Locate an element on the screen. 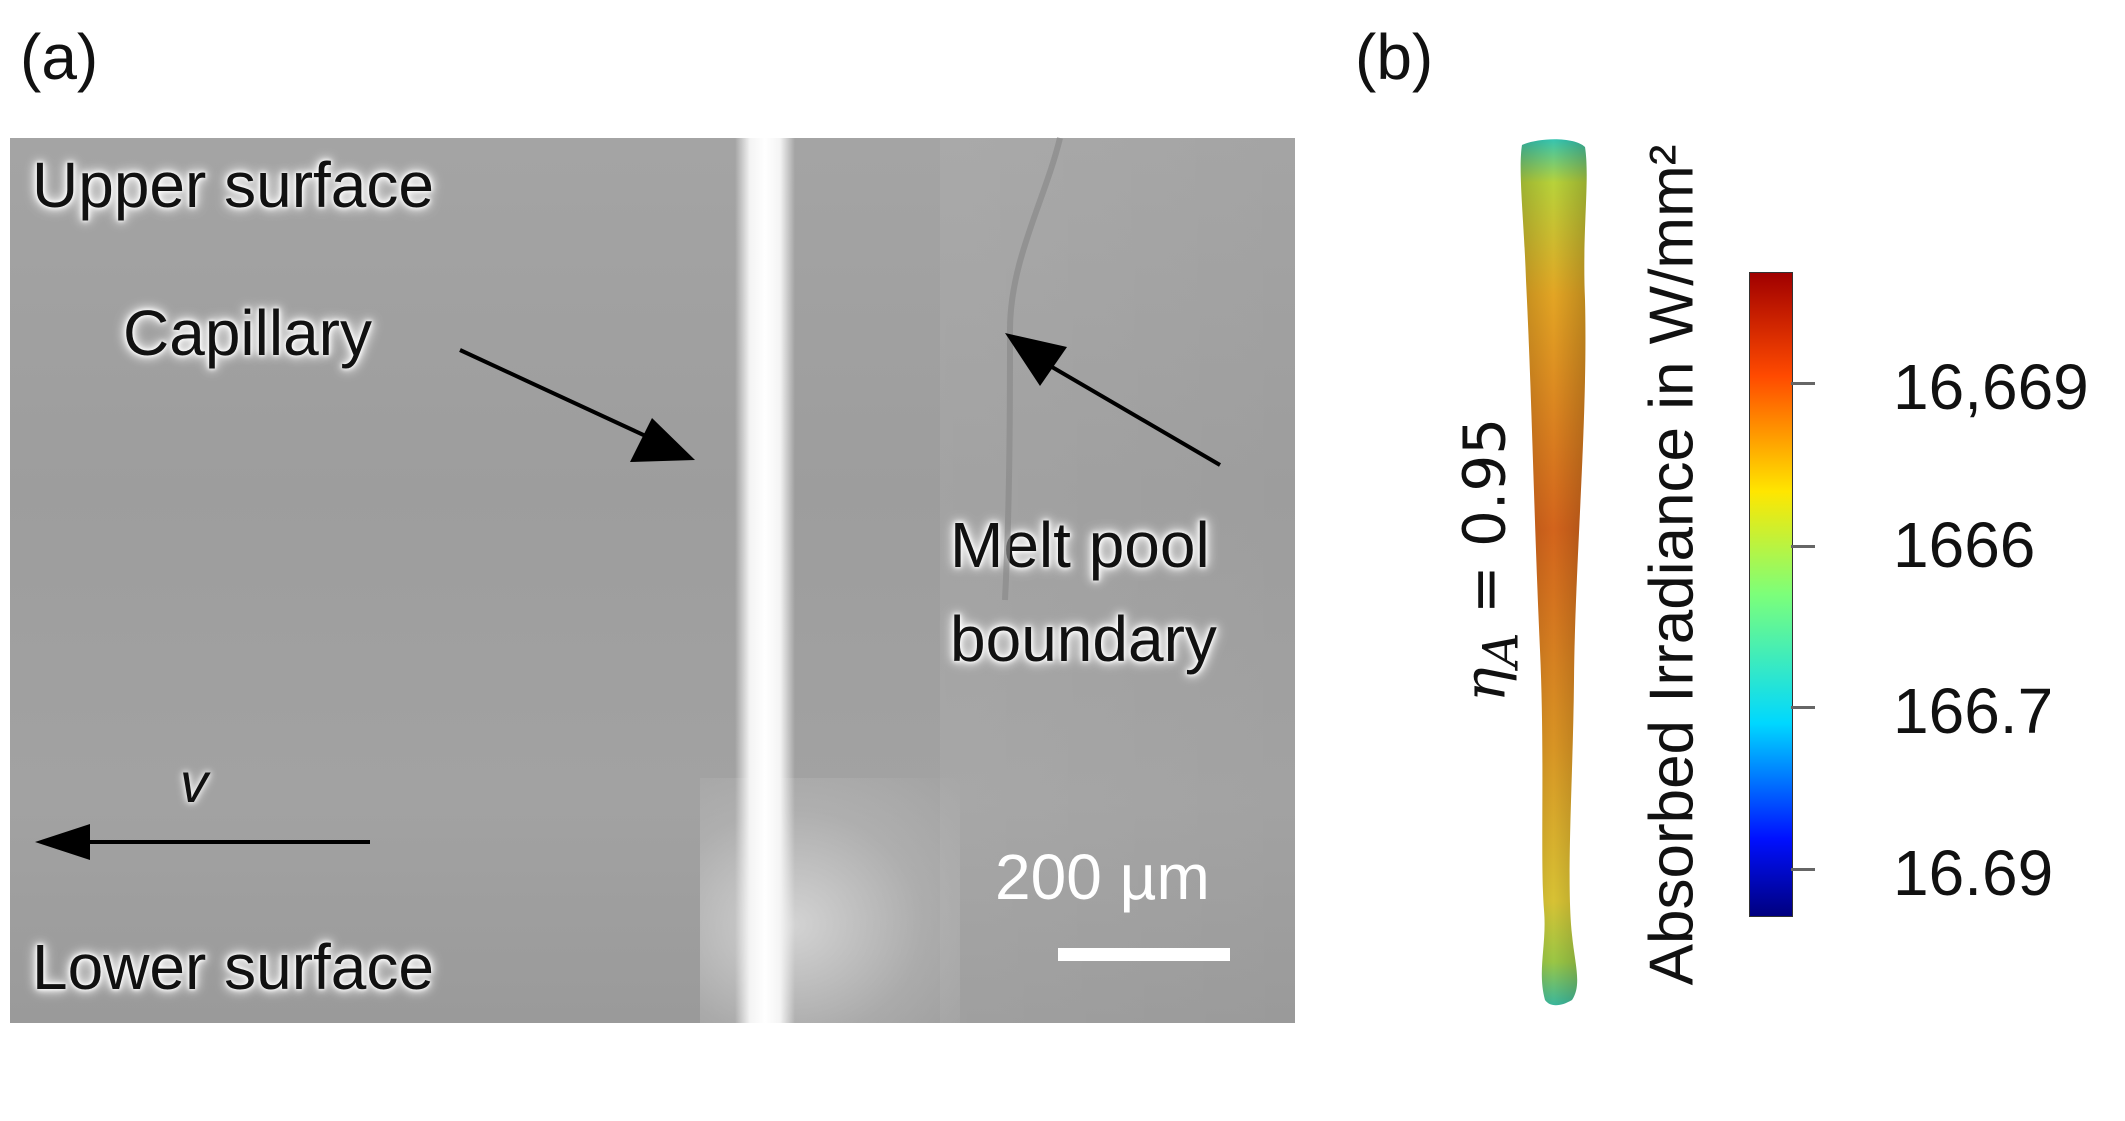 Image resolution: width=2125 pixels, height=1121 pixels. eta-symbol: η is located at coordinates (1484, 685).